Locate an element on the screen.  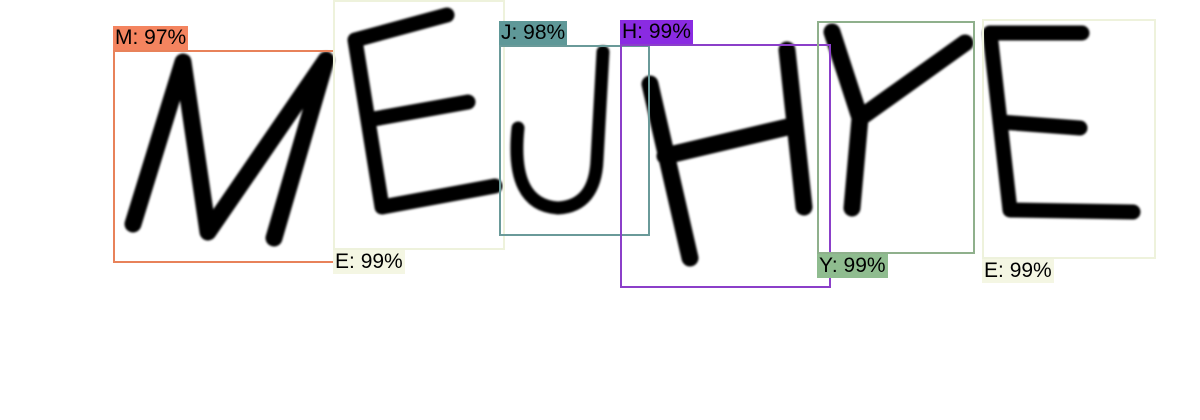
detection-label-5: Y: 99% is located at coordinates (852, 266).